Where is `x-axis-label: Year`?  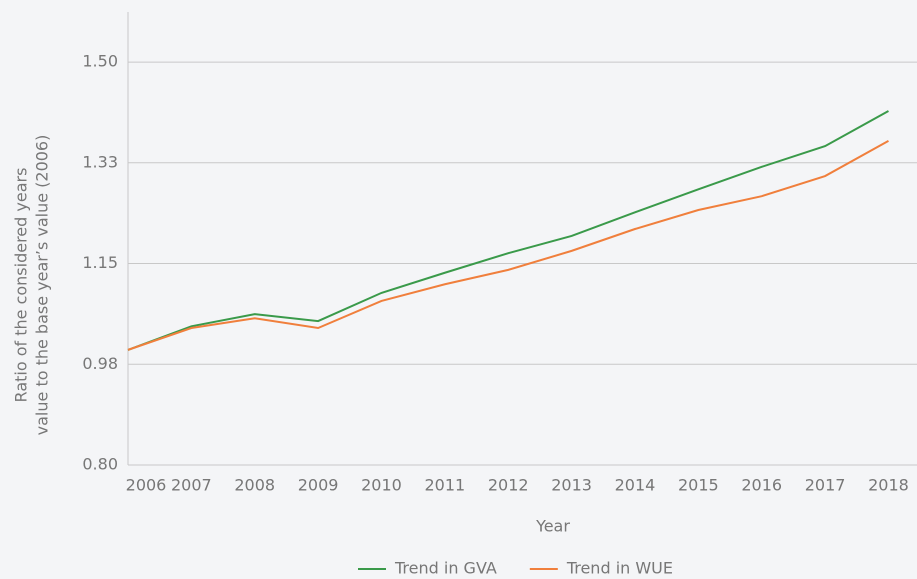
x-axis-label: Year is located at coordinates (552, 526).